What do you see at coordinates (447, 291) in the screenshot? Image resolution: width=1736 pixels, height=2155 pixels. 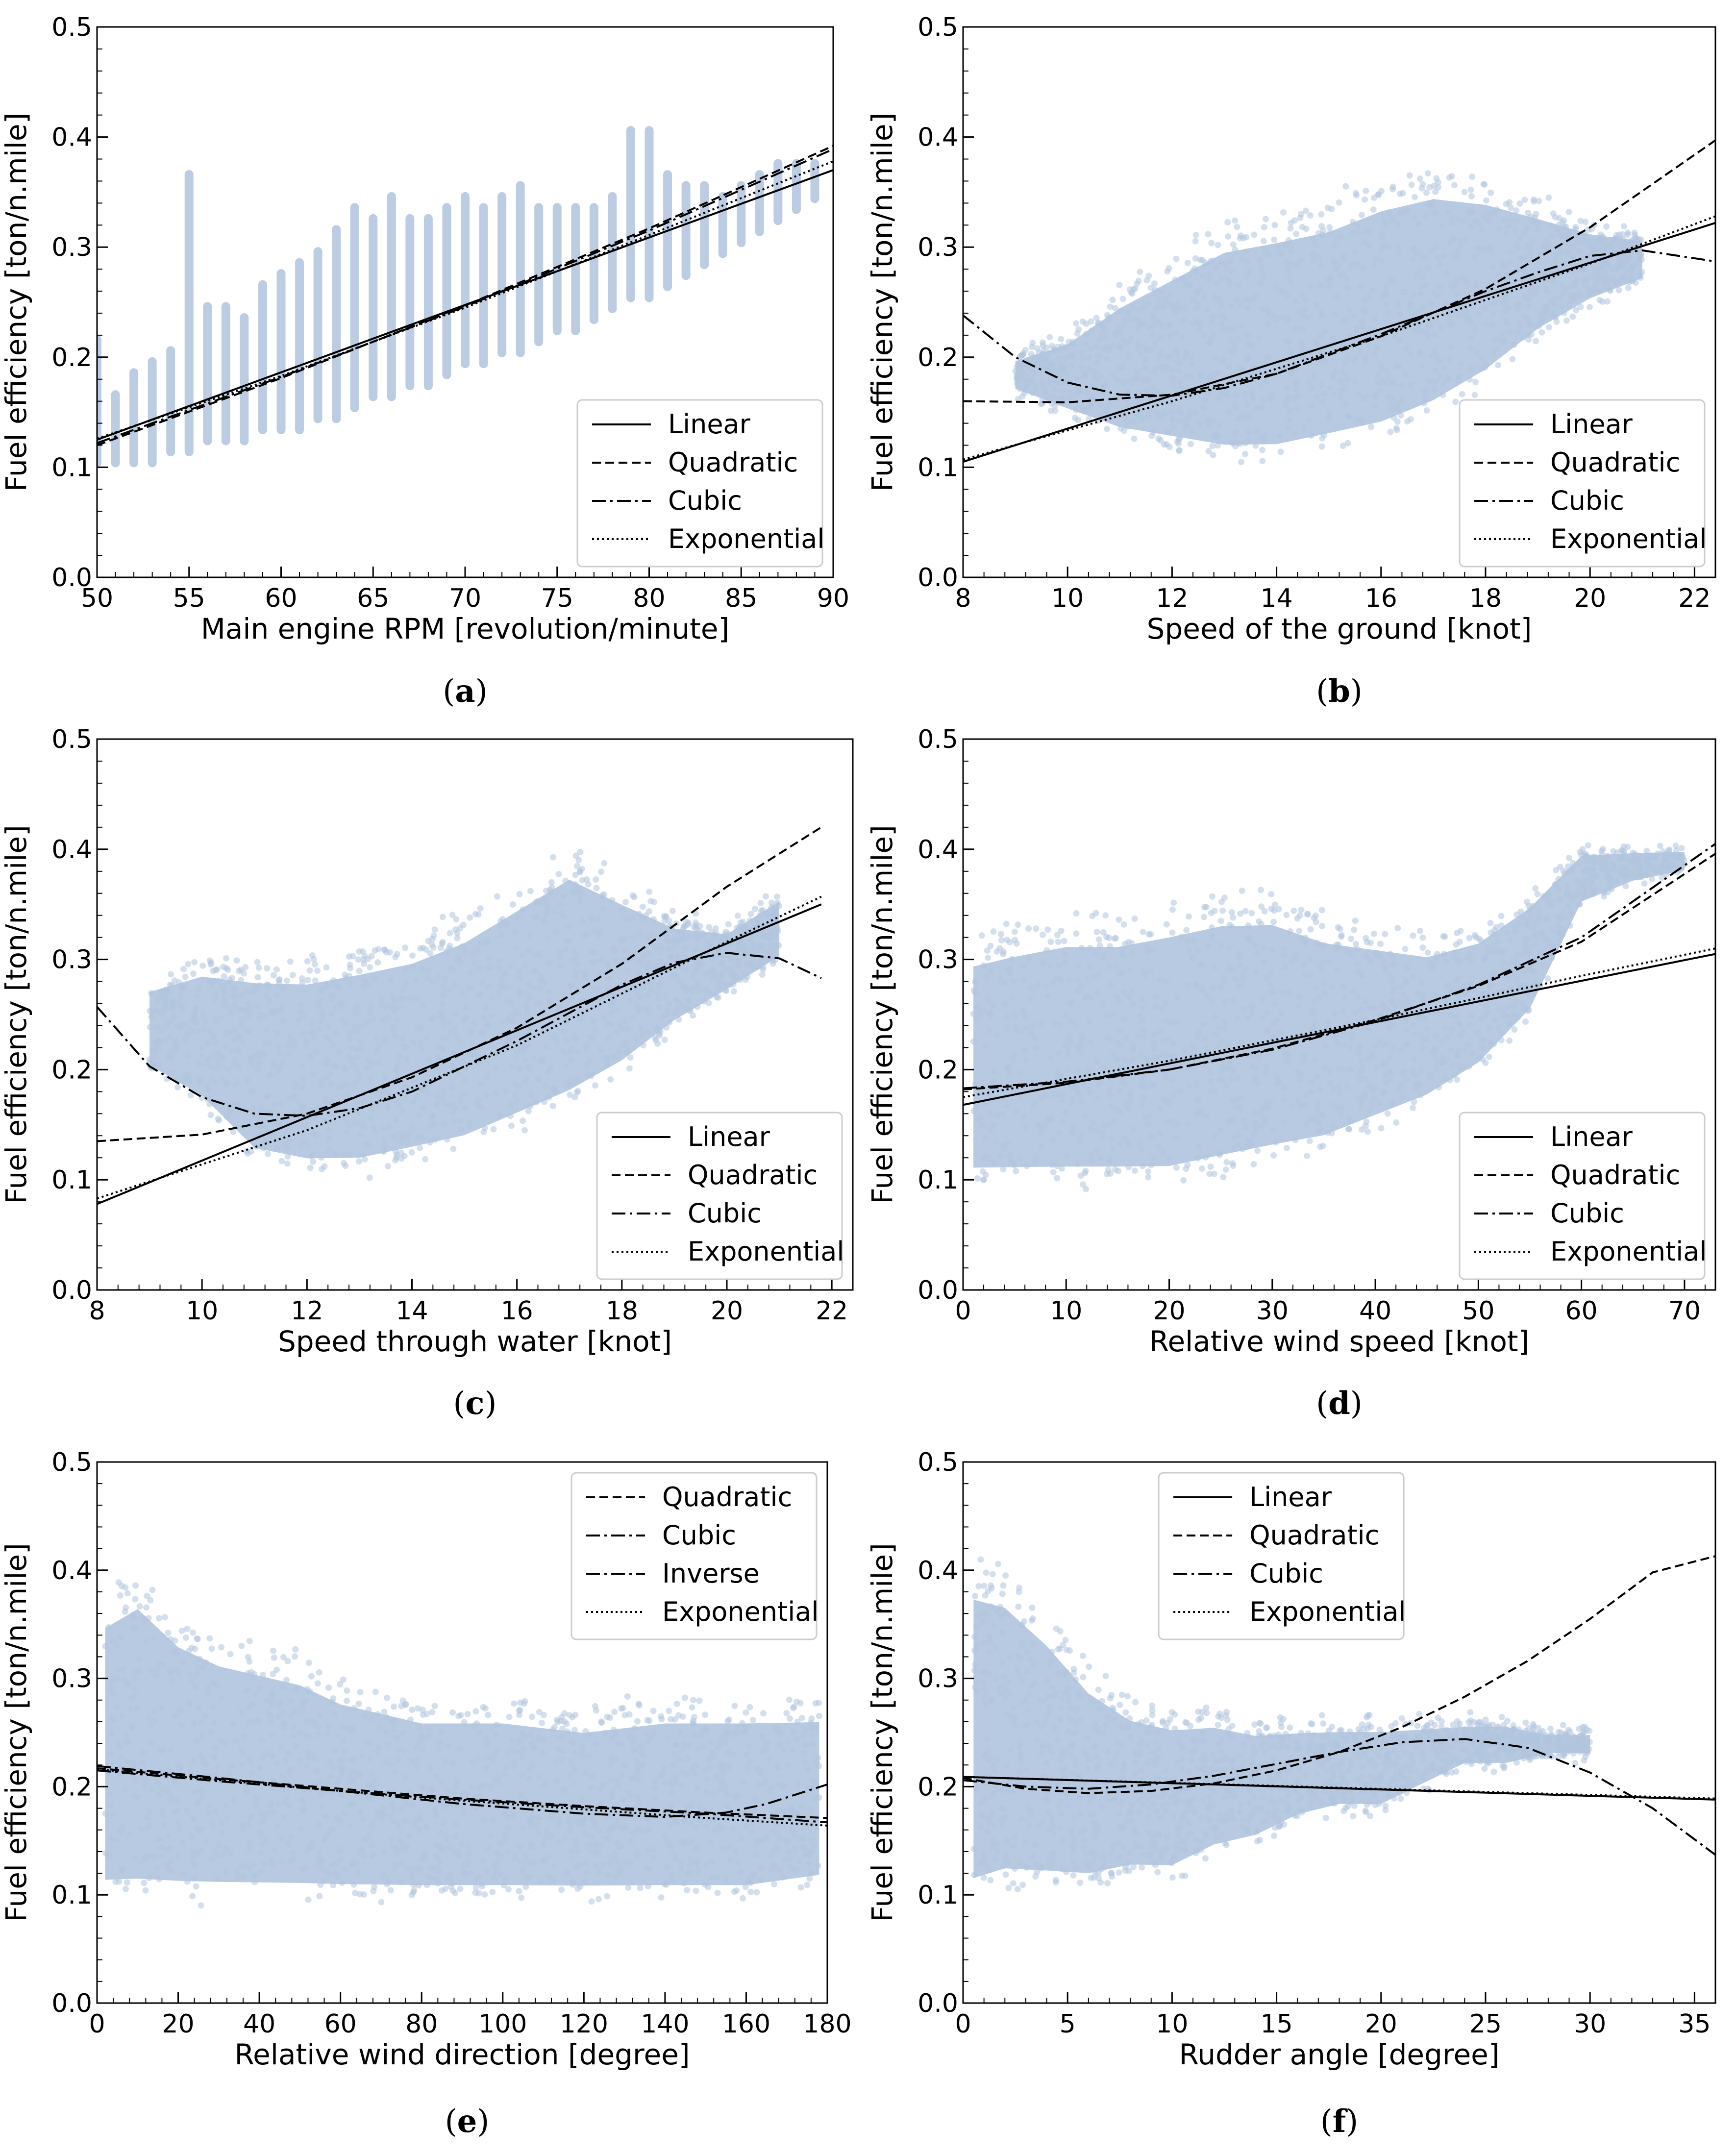 I see `scatter-band` at bounding box center [447, 291].